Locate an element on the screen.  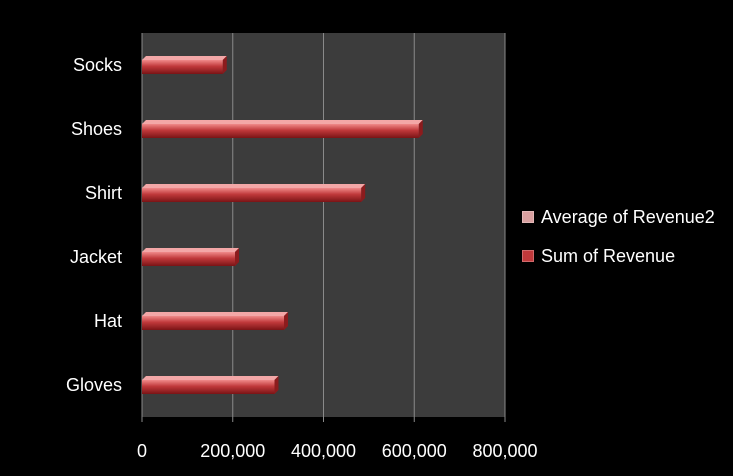
legend-label-sum: Sum of Revenue is located at coordinates (608, 255).